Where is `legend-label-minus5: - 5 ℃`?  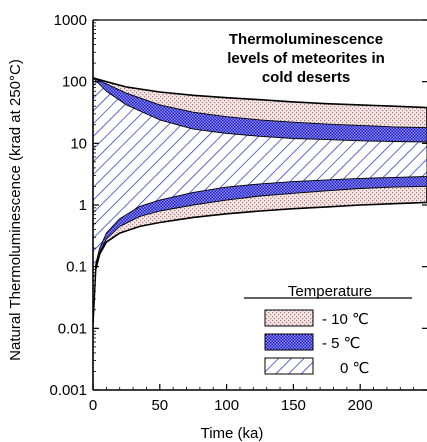 legend-label-minus5: - 5 ℃ is located at coordinates (341, 343).